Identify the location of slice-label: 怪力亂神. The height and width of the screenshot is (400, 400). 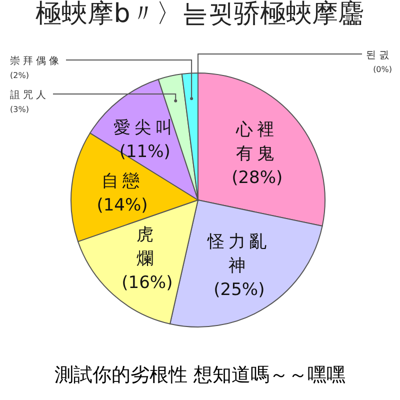
(238, 254).